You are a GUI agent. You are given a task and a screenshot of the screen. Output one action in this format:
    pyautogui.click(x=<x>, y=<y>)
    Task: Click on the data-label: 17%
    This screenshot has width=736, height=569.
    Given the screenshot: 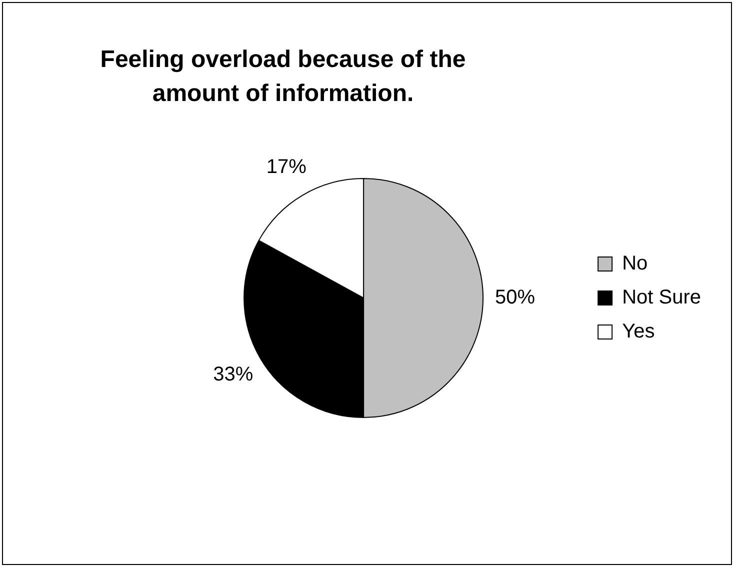 What is the action you would take?
    pyautogui.click(x=286, y=167)
    